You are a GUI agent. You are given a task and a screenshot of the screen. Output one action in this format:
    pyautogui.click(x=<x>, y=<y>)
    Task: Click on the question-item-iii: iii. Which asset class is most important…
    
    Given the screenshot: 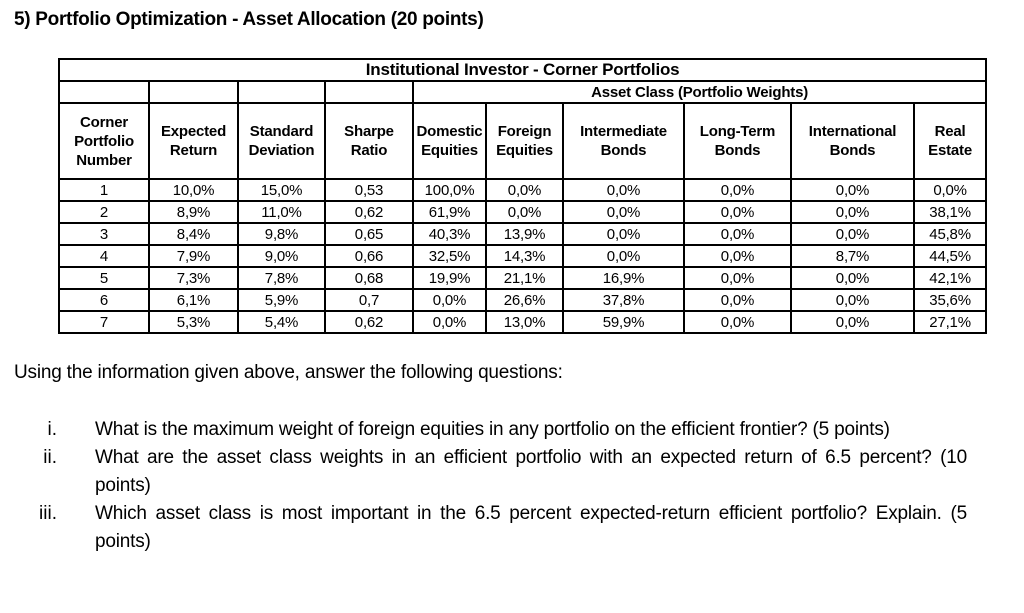 What is the action you would take?
    pyautogui.click(x=512, y=528)
    